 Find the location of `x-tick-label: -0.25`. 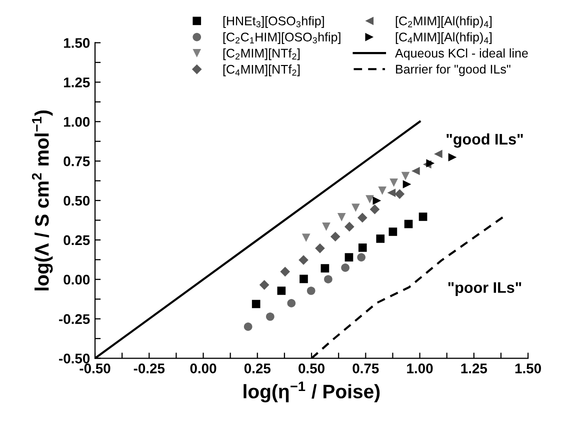

x-tick-label: -0.25 is located at coordinates (149, 369).